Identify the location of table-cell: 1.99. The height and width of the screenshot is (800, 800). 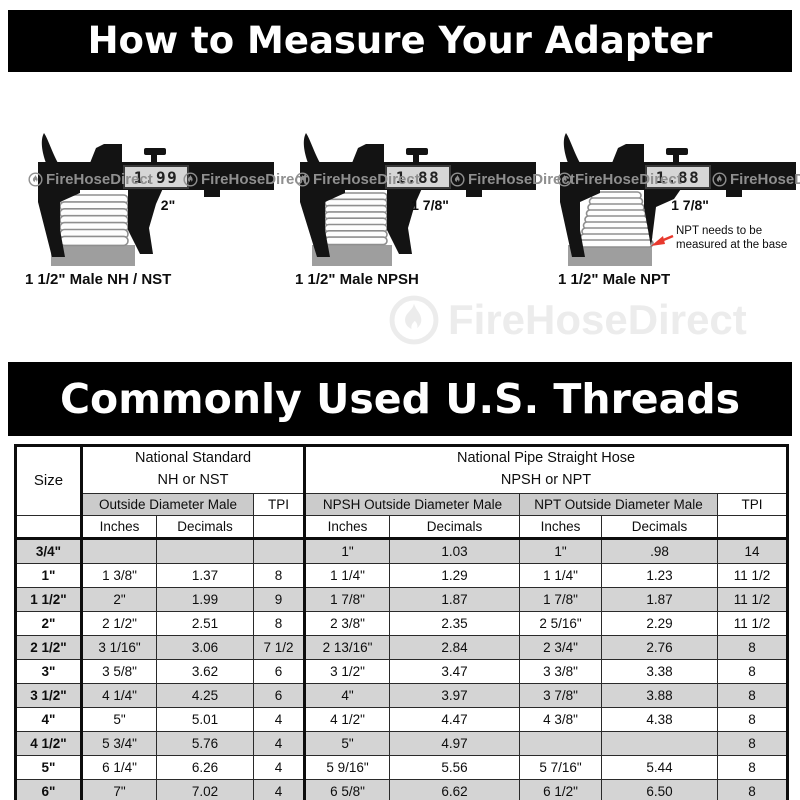
(205, 599).